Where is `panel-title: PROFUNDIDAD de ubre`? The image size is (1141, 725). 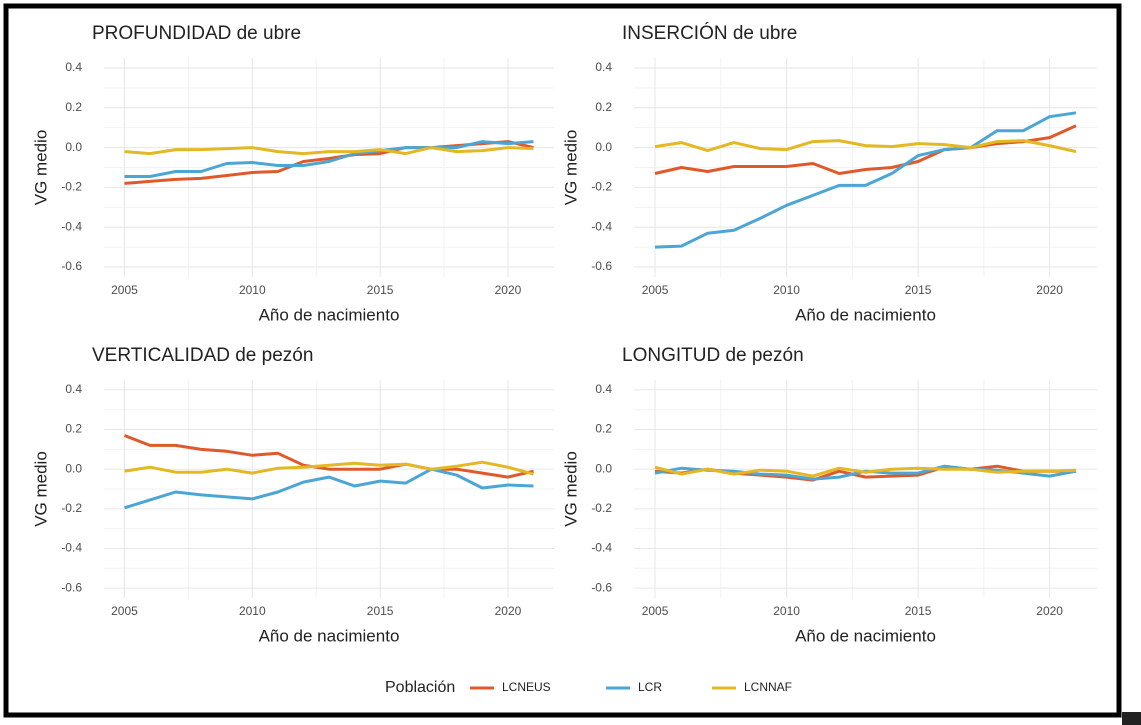
panel-title: PROFUNDIDAD de ubre is located at coordinates (196, 33).